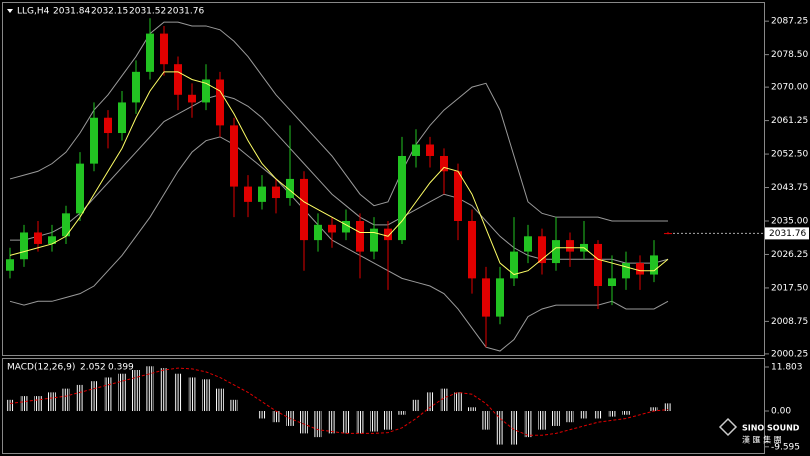 The width and height of the screenshot is (810, 456). Describe the element at coordinates (787, 368) in the screenshot. I see `y-tick-label: 11.803` at that location.